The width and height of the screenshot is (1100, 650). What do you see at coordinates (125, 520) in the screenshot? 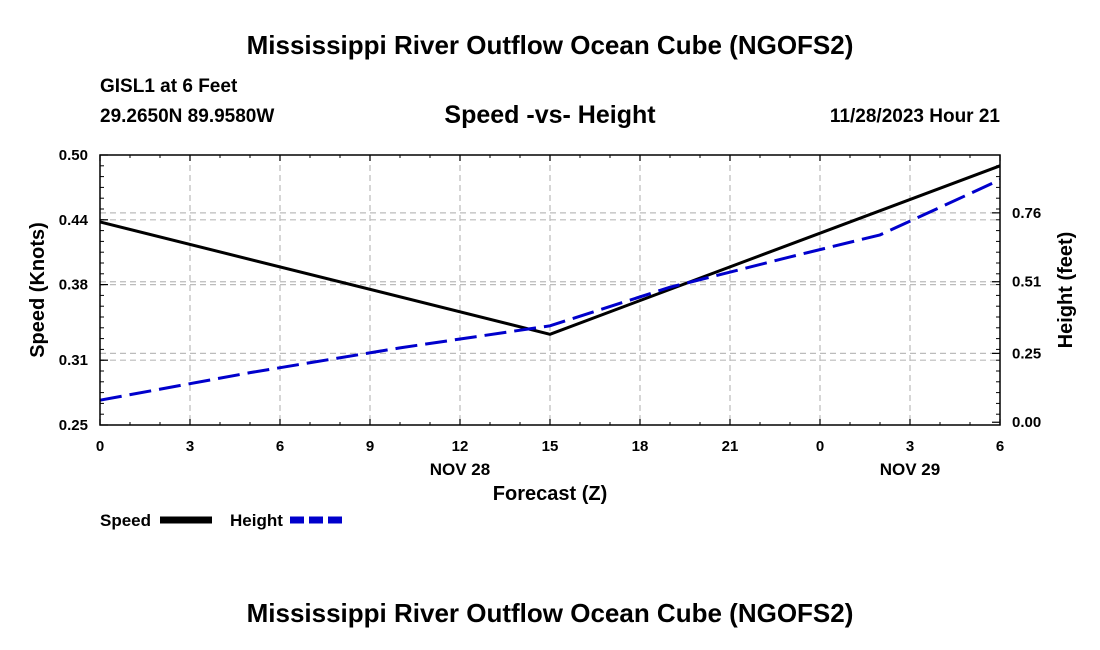
I see `legend-speed-label: Speed` at bounding box center [125, 520].